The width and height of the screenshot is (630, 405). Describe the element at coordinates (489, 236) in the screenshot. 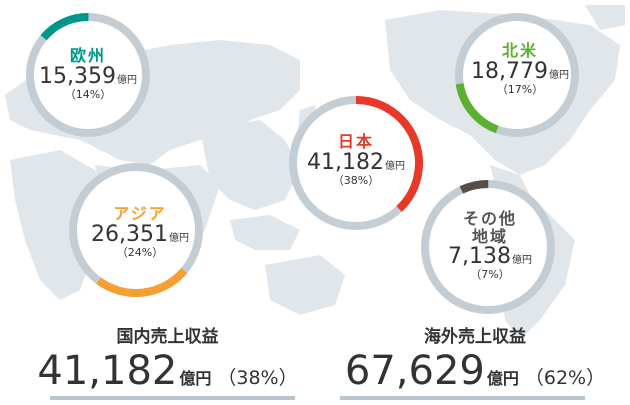

I see `other-name-line2: 地域` at that location.